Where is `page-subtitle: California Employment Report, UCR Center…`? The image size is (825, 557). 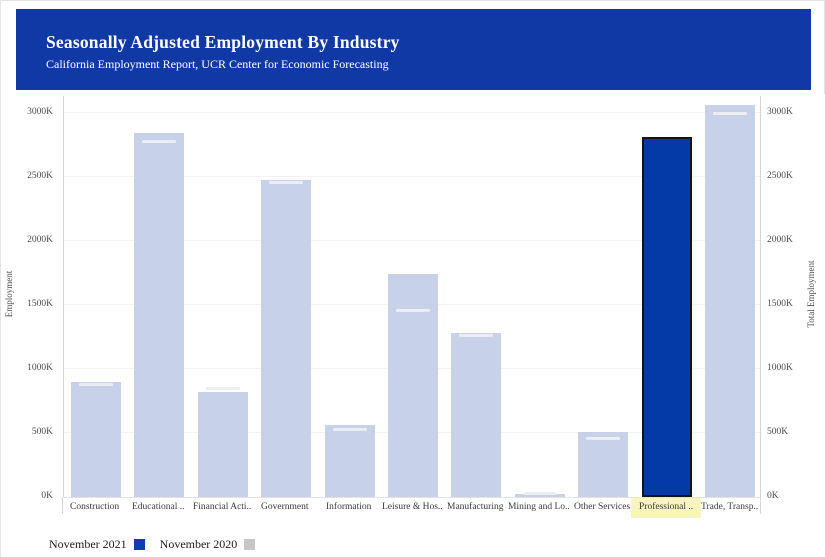 page-subtitle: California Employment Report, UCR Center… is located at coordinates (217, 64).